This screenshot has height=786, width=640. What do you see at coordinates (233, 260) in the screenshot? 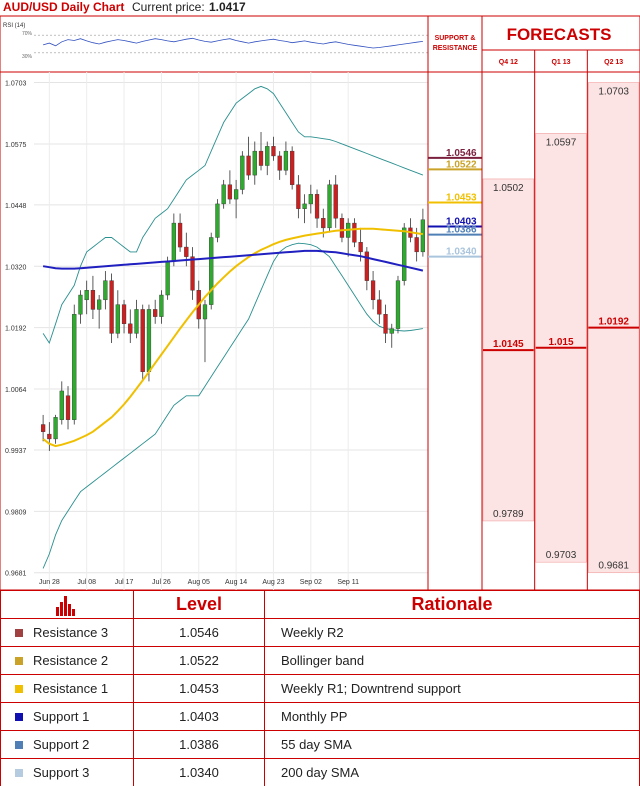
I see `sma-200-line` at bounding box center [233, 260].